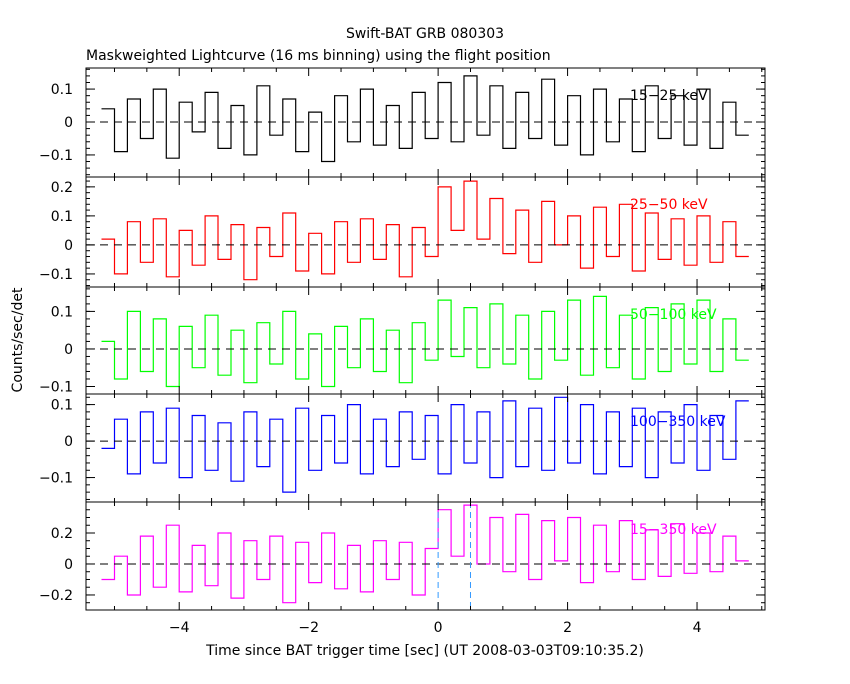 The height and width of the screenshot is (684, 850). What do you see at coordinates (669, 205) in the screenshot?
I see `band-label: 25−50 keV` at bounding box center [669, 205].